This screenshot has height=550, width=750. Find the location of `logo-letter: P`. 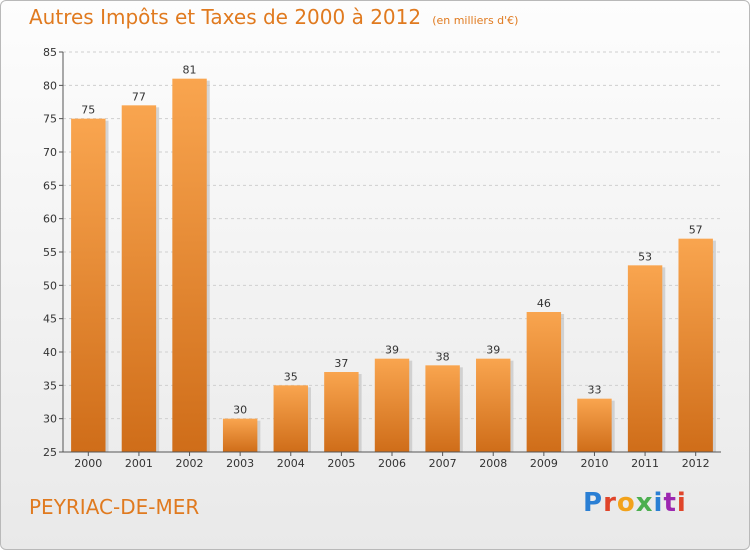

logo-letter: P is located at coordinates (593, 503).